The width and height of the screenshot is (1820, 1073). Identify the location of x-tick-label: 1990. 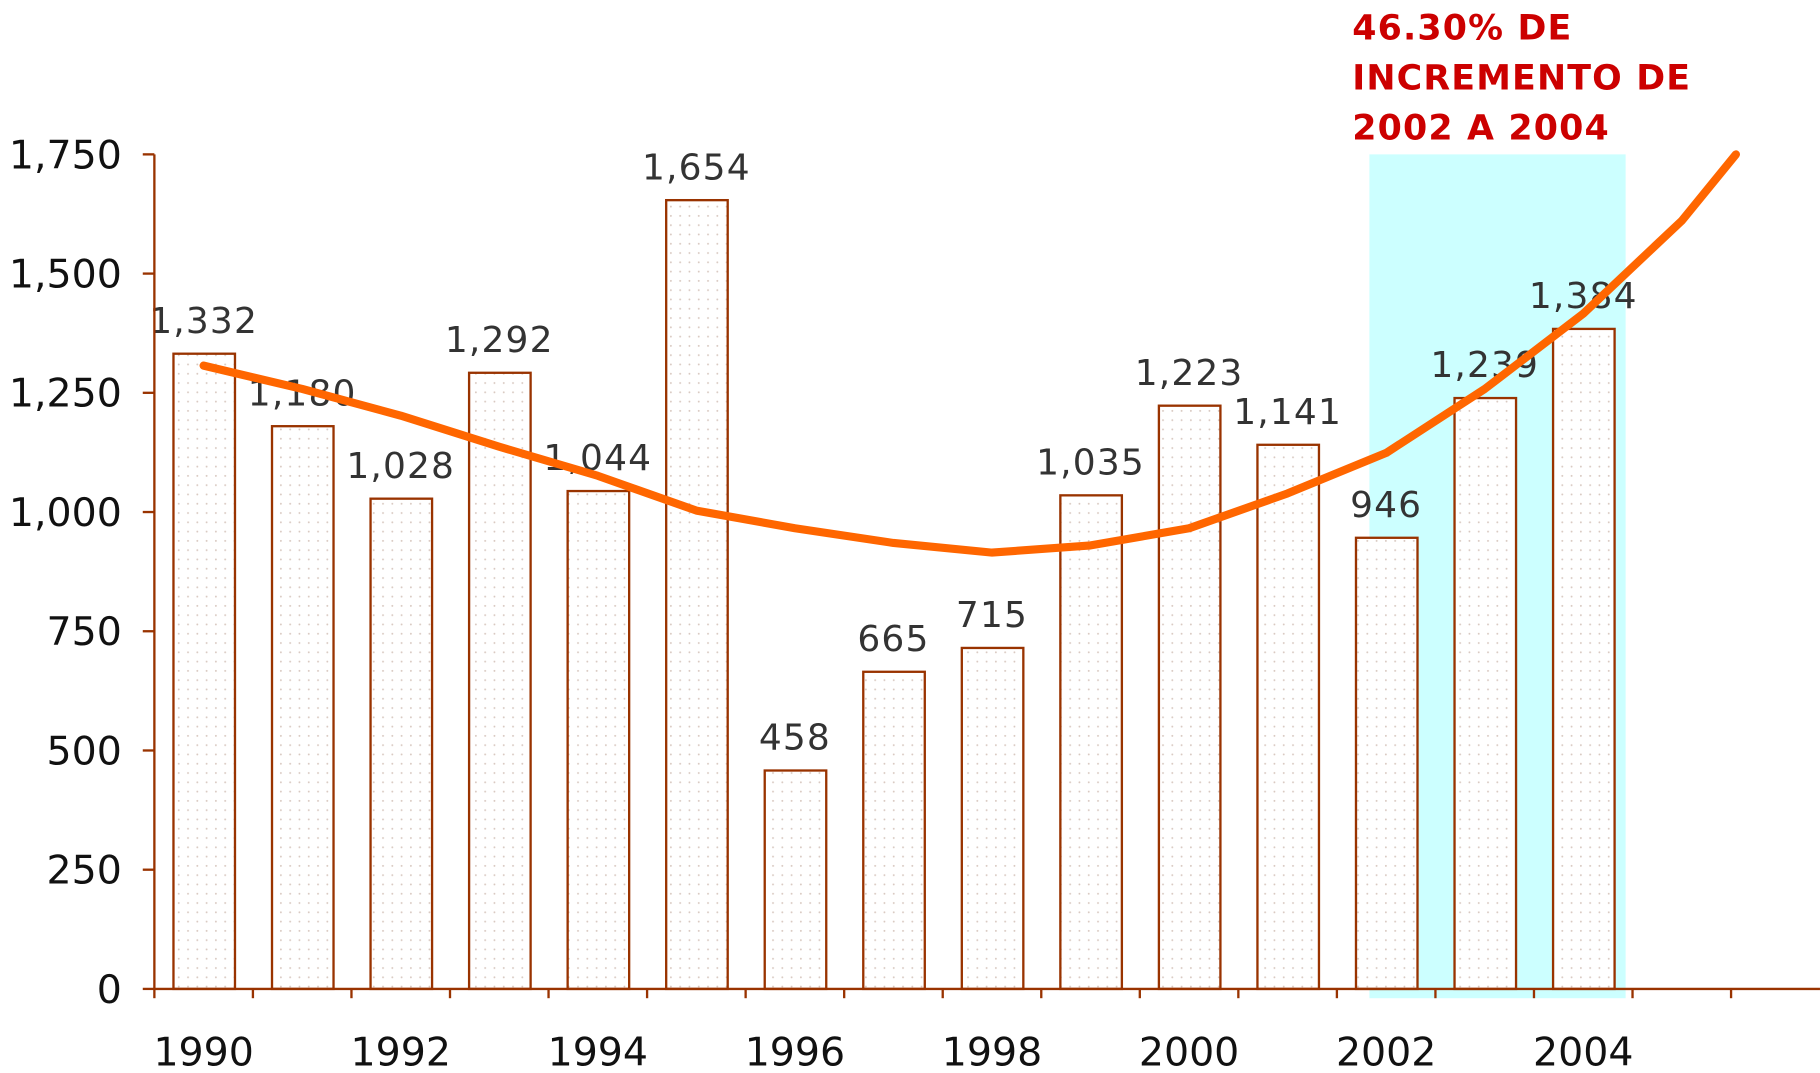
(203, 1051).